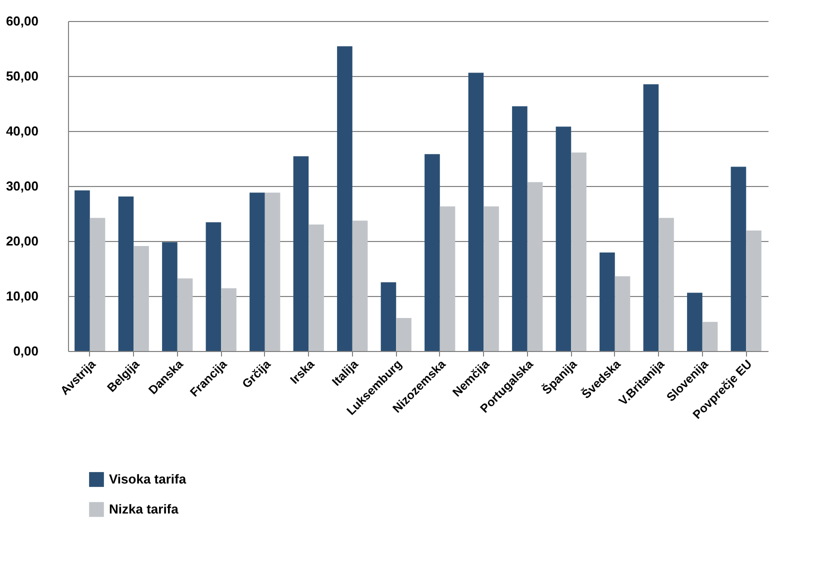  What do you see at coordinates (22, 76) in the screenshot?
I see `y-tick-label: 50,00` at bounding box center [22, 76].